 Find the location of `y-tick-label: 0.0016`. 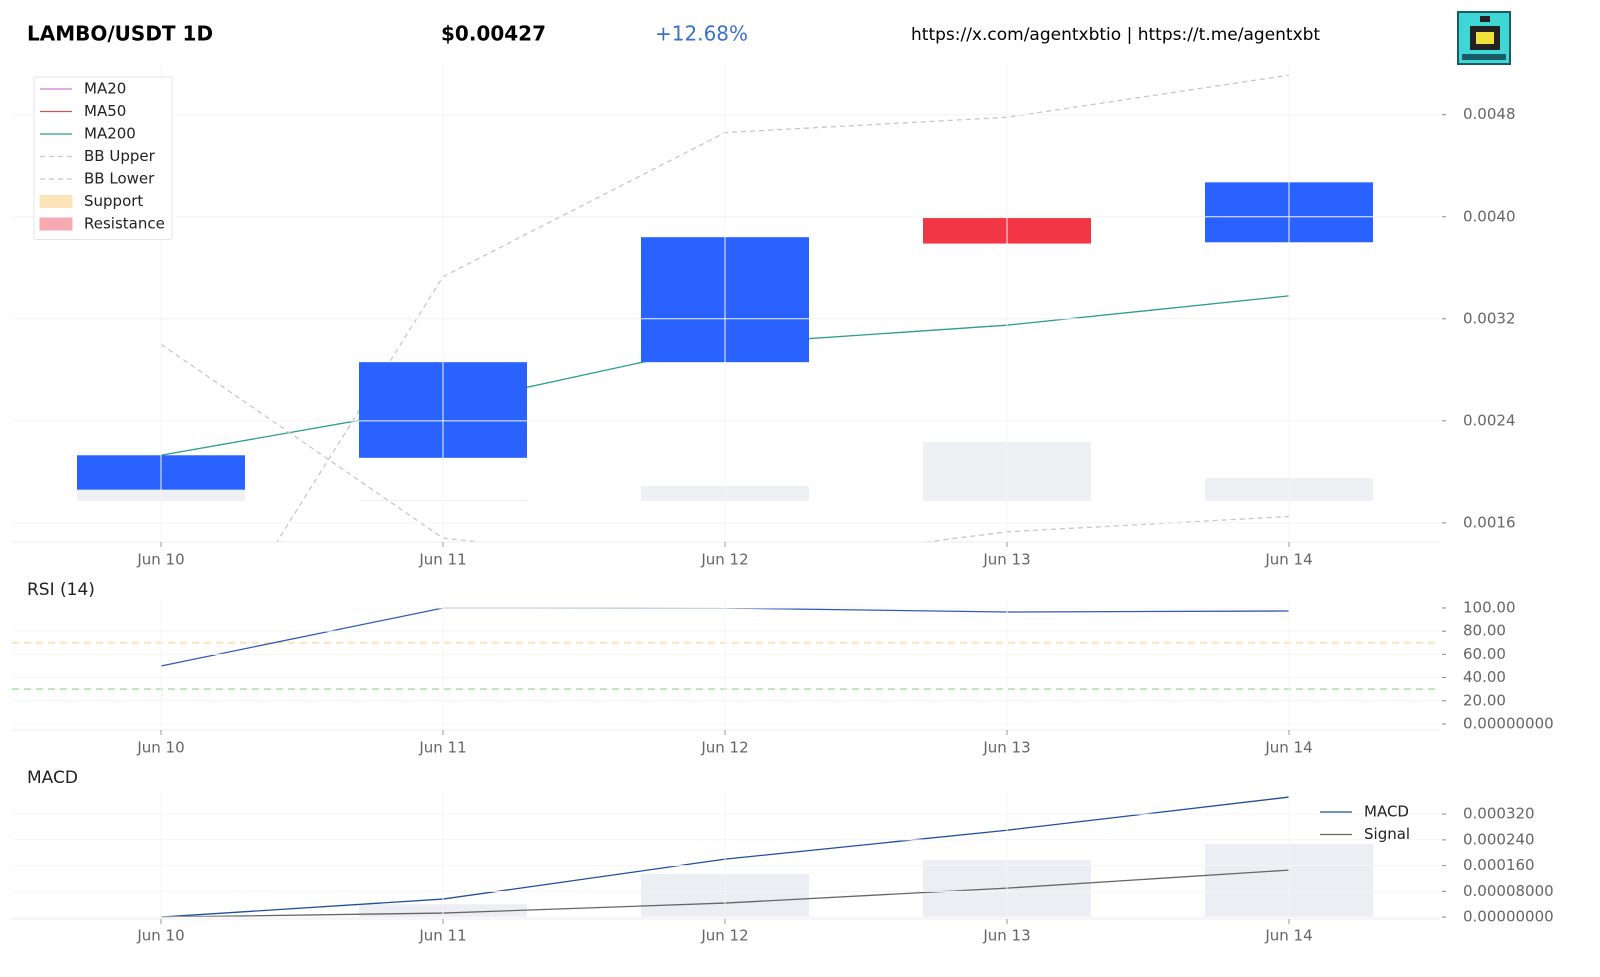

y-tick-label: 0.0016 is located at coordinates (1489, 522).